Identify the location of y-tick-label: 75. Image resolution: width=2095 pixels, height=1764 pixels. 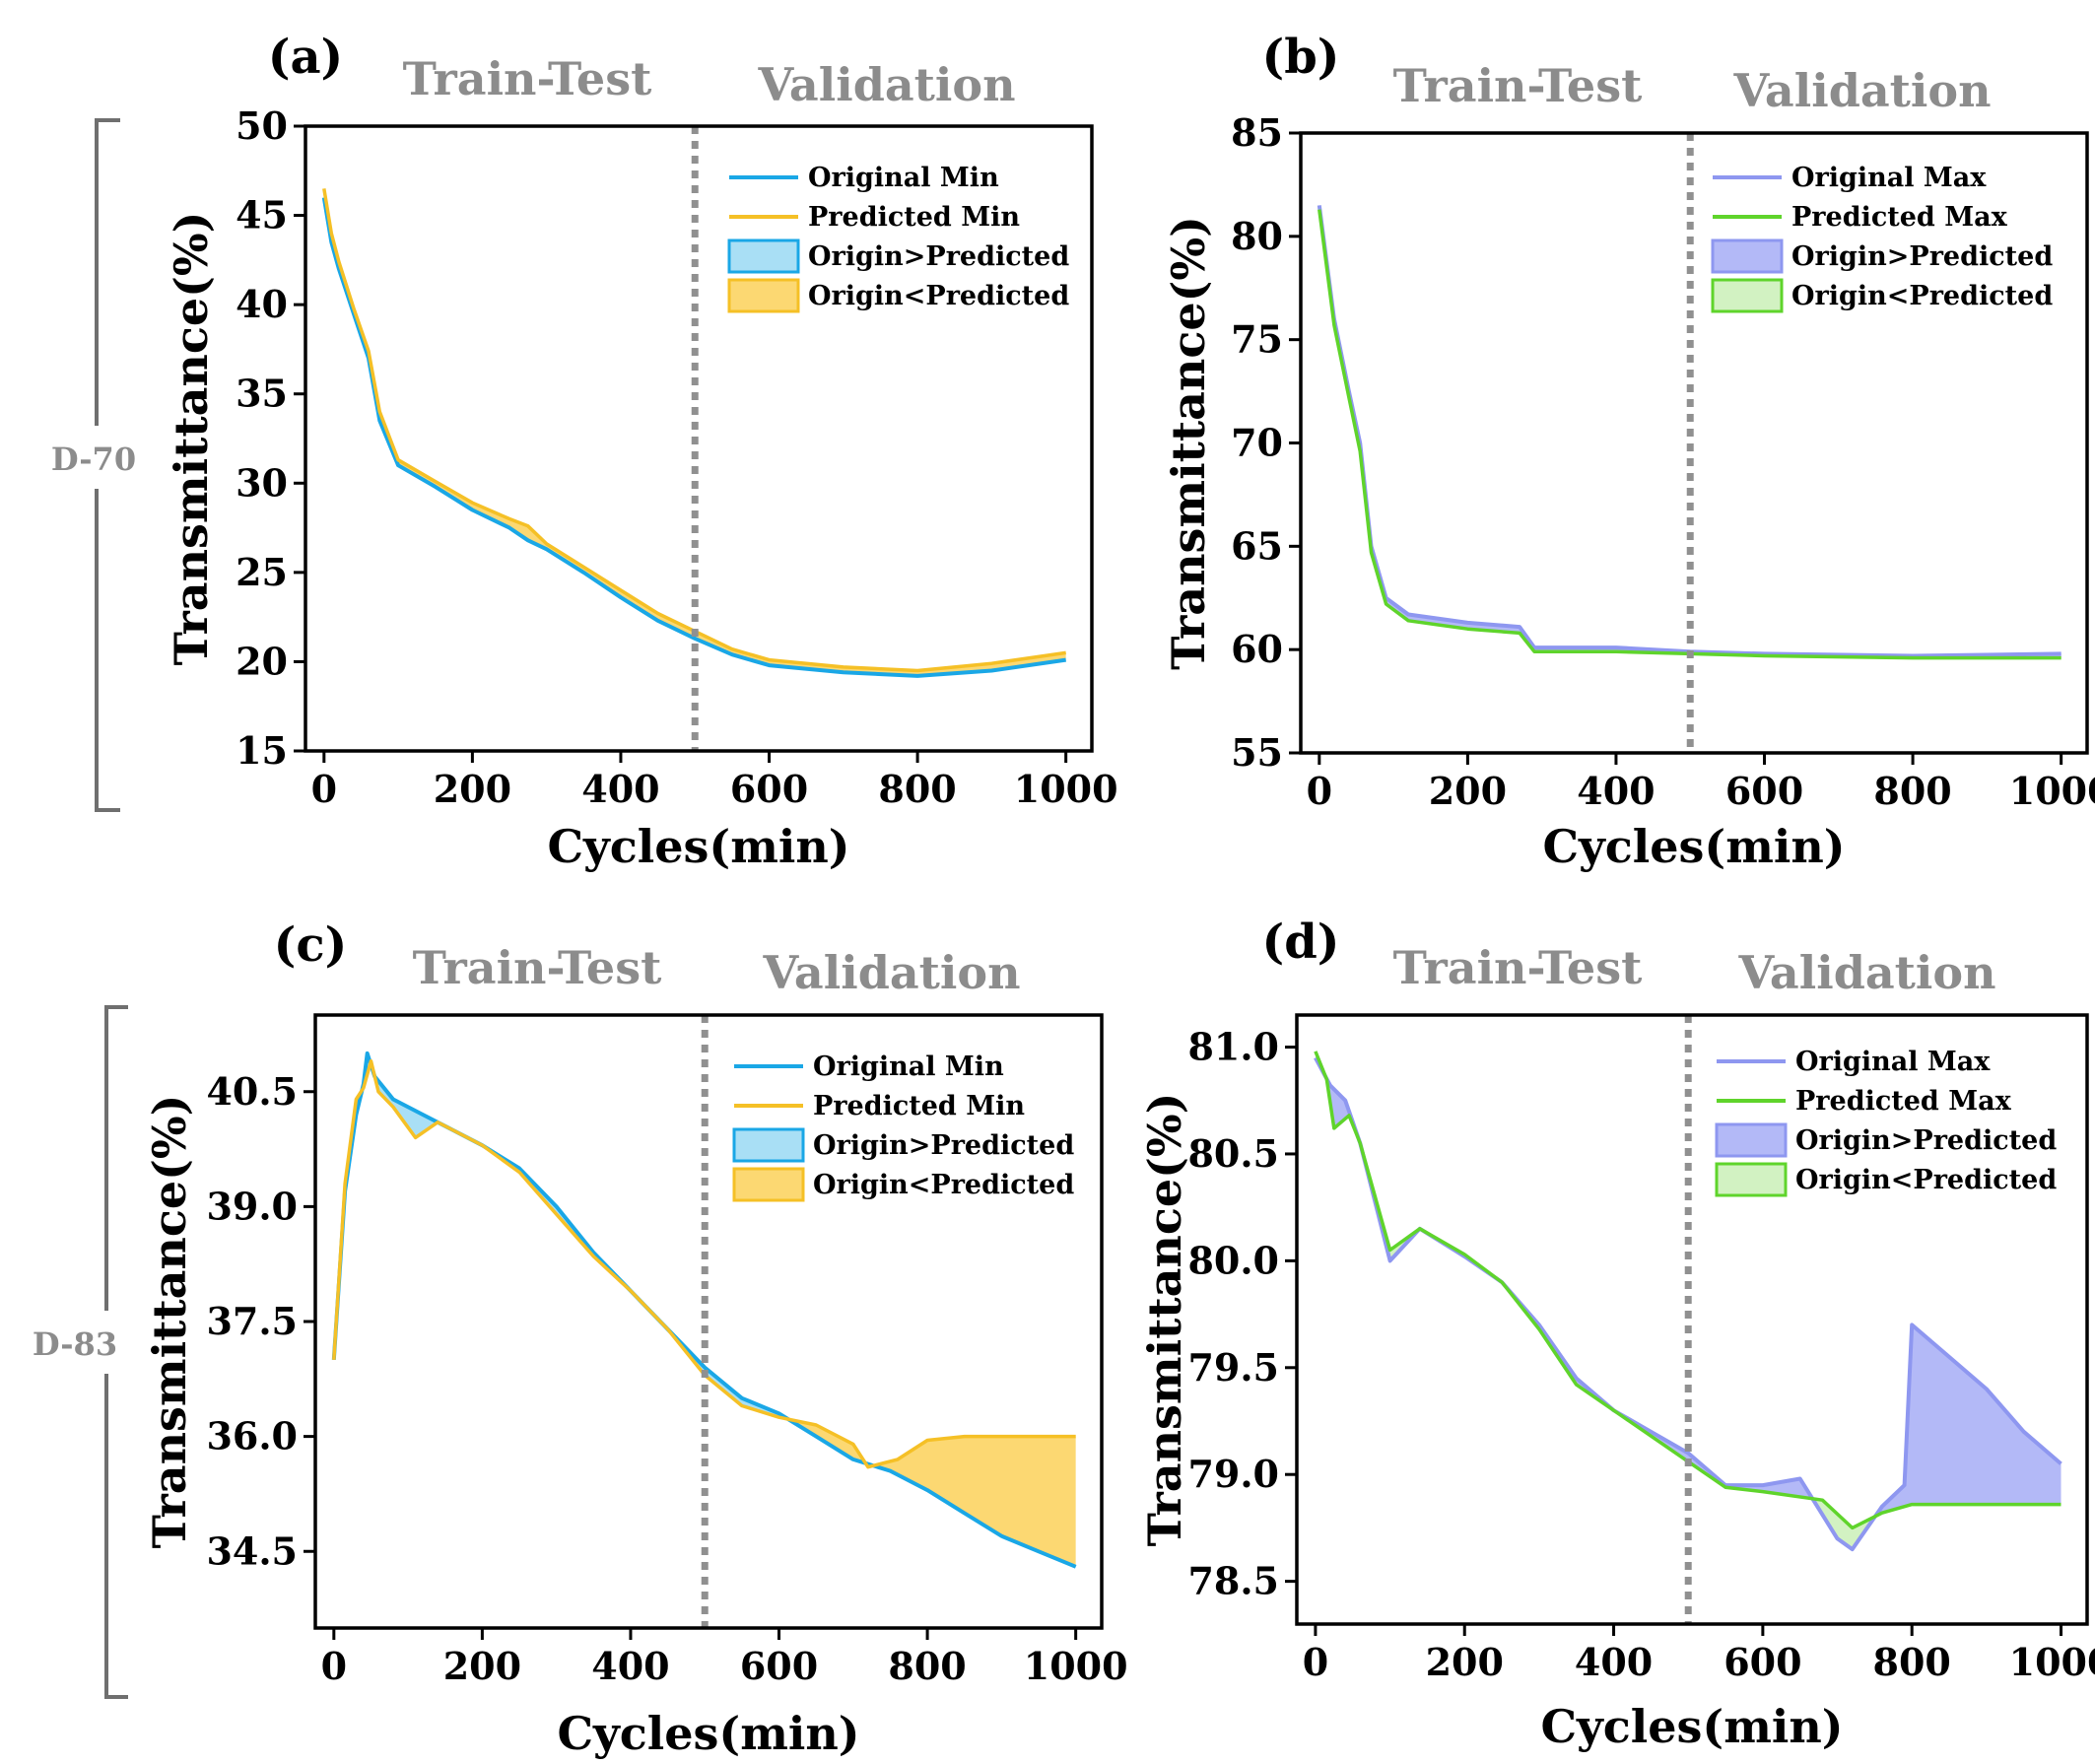
(1257, 339).